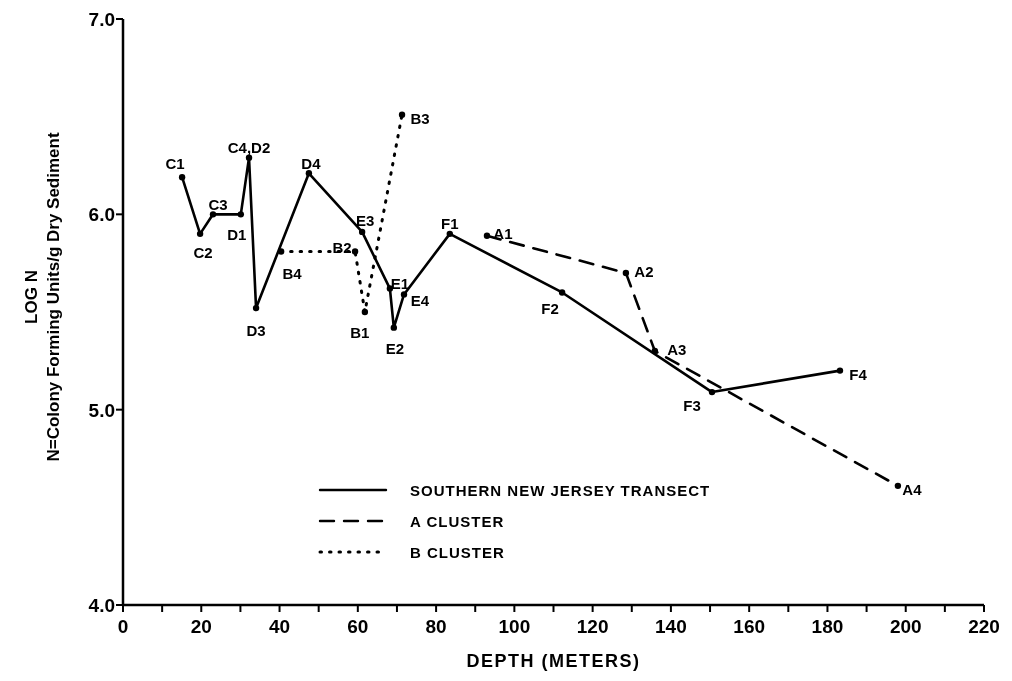 This screenshot has height=681, width=1012. I want to click on annotation: E3, so click(365, 220).